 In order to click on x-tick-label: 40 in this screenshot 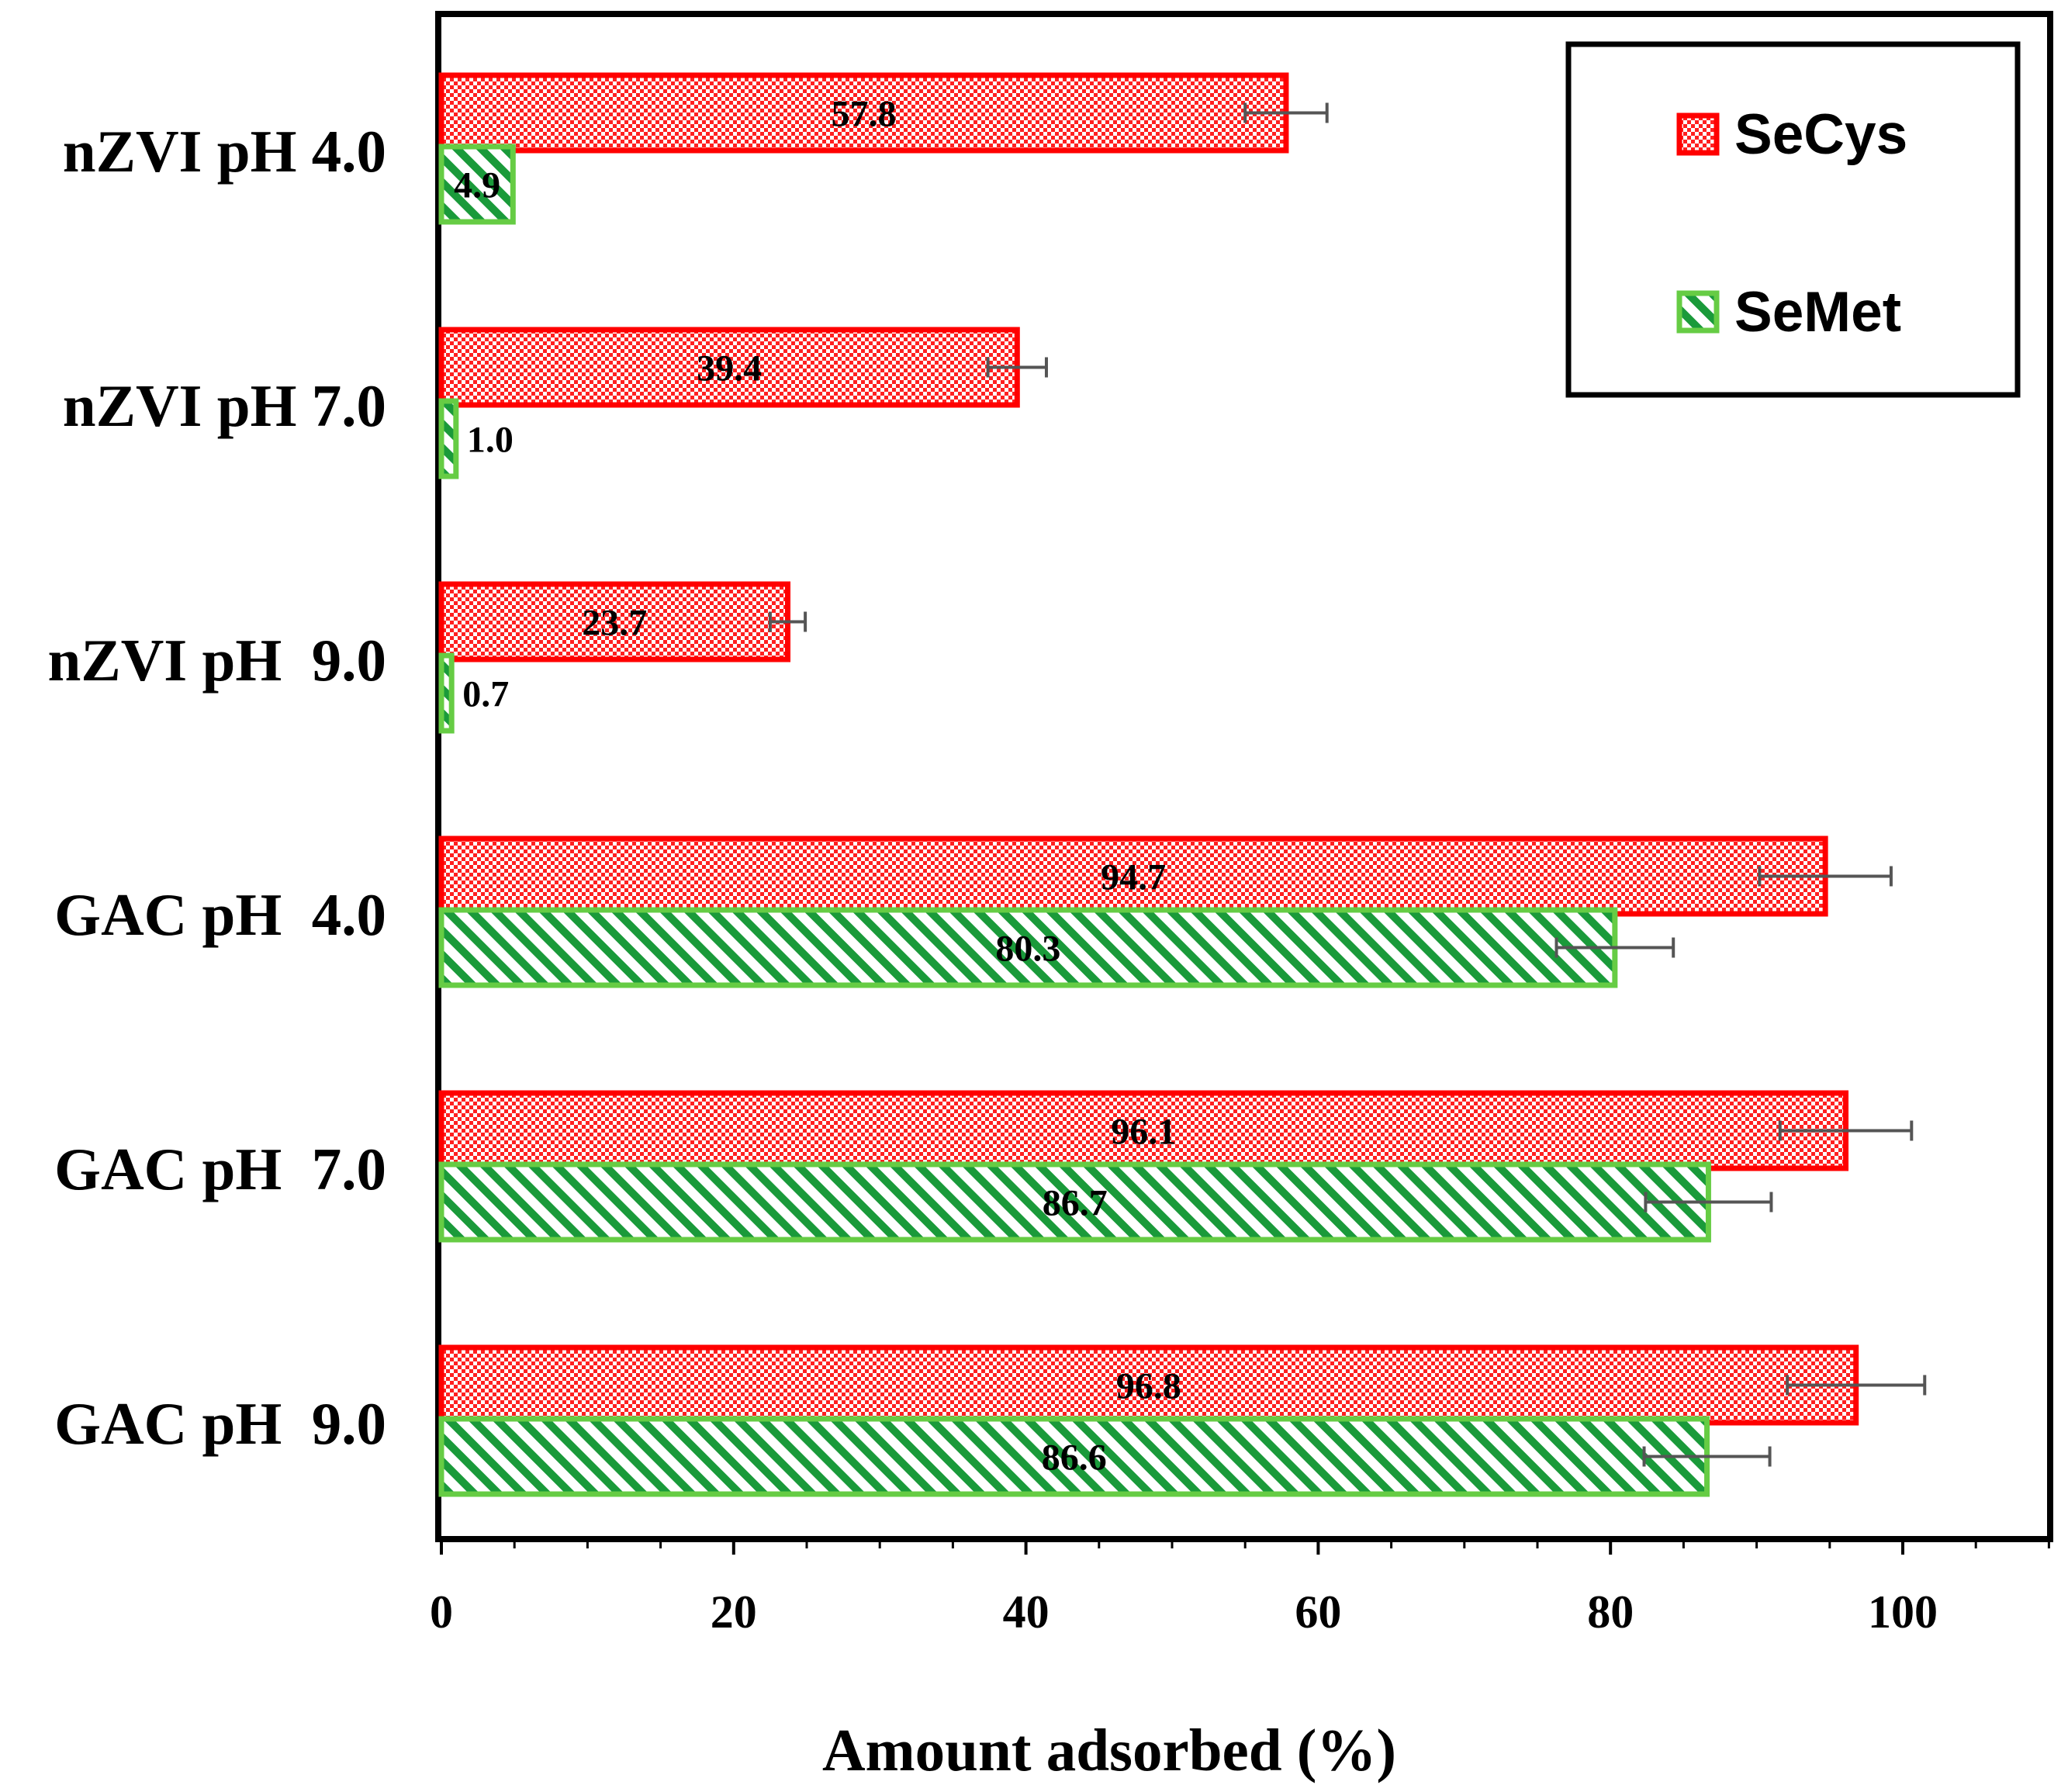, I will do `click(1026, 1612)`.